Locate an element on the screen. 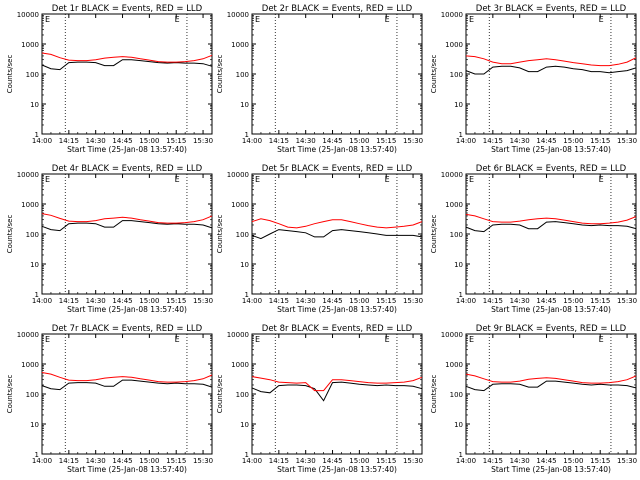  chart-title: Det 8r BLACK = Events, RED = LLD is located at coordinates (337, 329).